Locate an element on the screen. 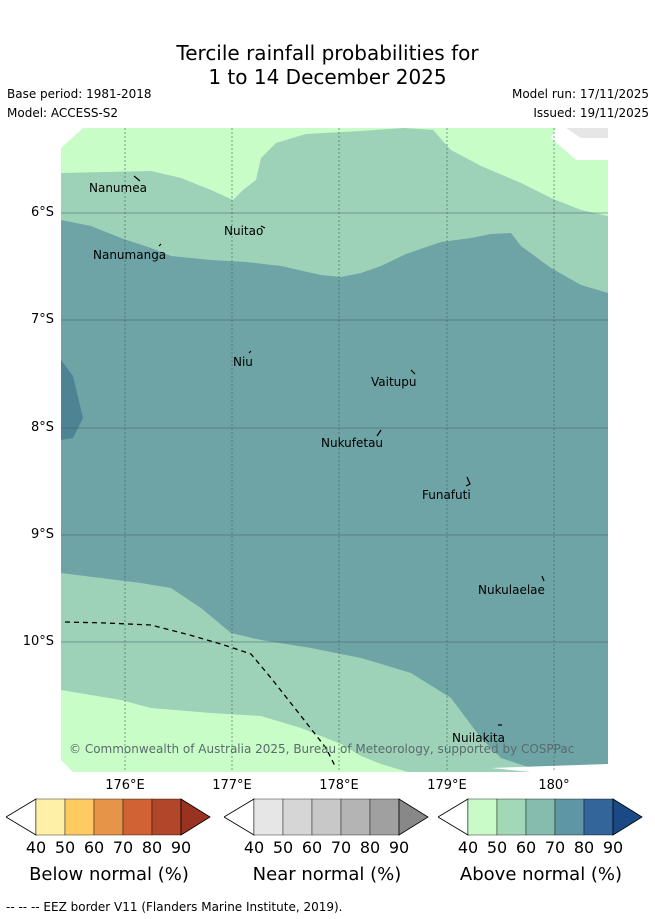 The height and width of the screenshot is (919, 655). island-shape-nukufetau is located at coordinates (379, 433).